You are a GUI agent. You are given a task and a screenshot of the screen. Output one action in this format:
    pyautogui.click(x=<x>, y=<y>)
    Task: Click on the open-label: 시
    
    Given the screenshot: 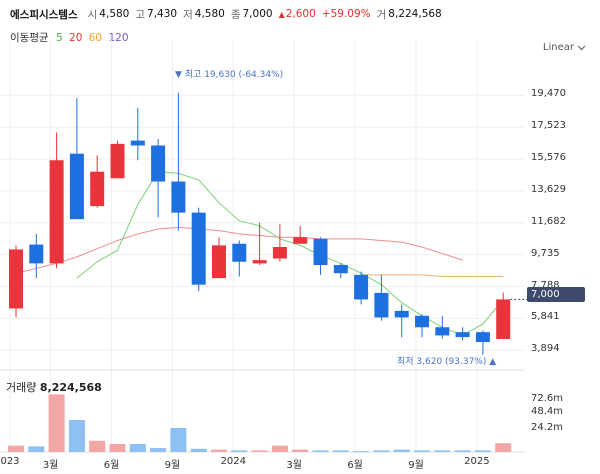 What is the action you would take?
    pyautogui.click(x=92, y=14)
    